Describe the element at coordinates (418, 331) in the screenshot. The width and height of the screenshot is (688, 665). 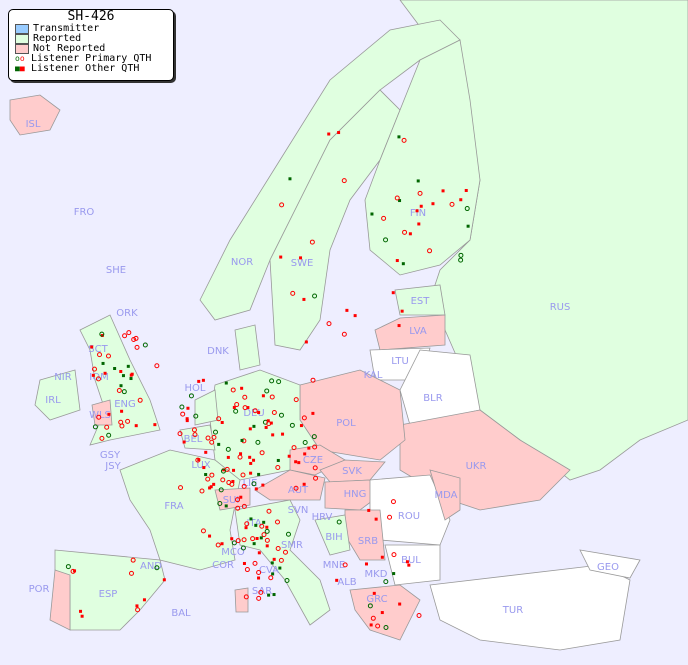
I see `country-label-lva: LVA` at that location.